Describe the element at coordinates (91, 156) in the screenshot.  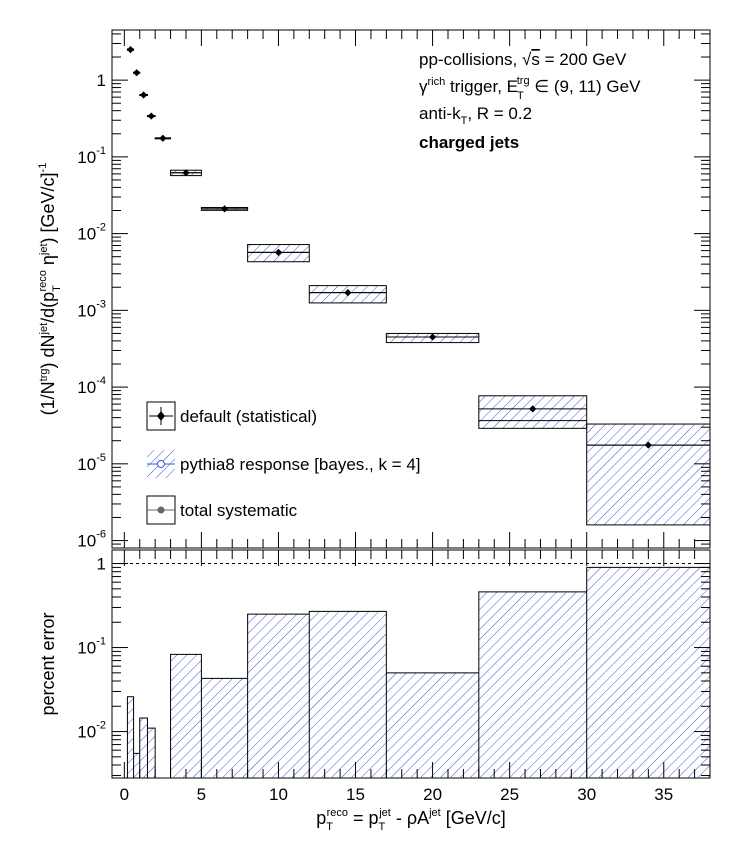
I see `upper-y-tick-label-1: 10⁻¹` at that location.